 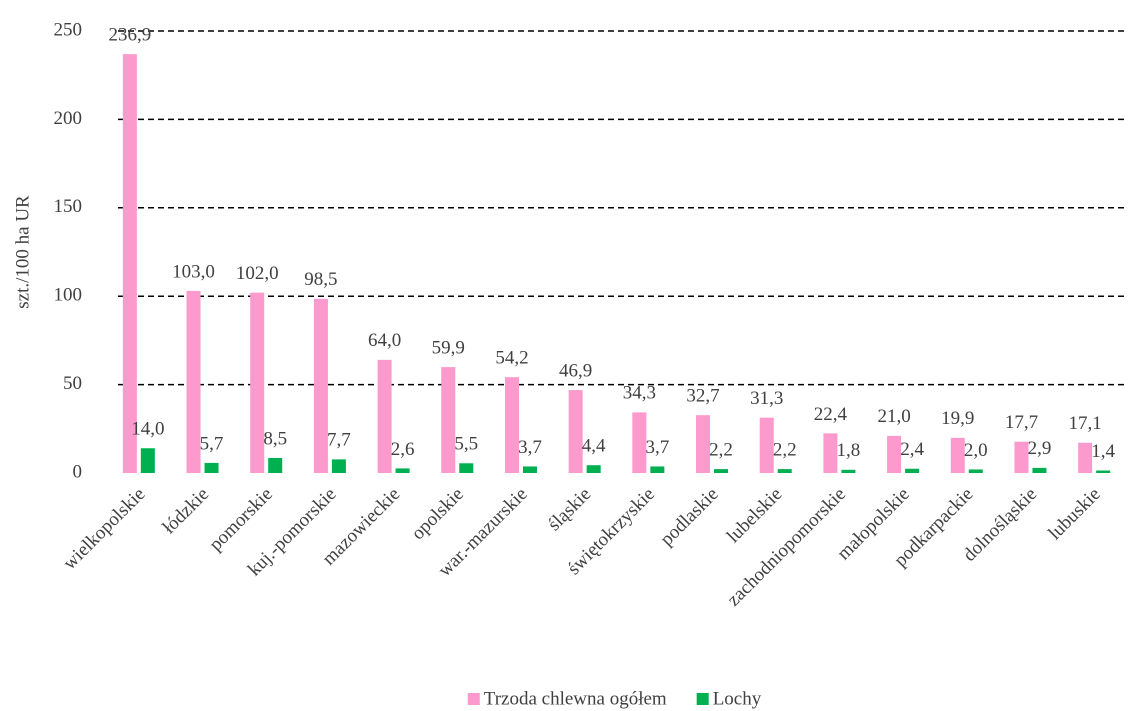 I want to click on y-tick-label: 100, so click(x=68, y=295).